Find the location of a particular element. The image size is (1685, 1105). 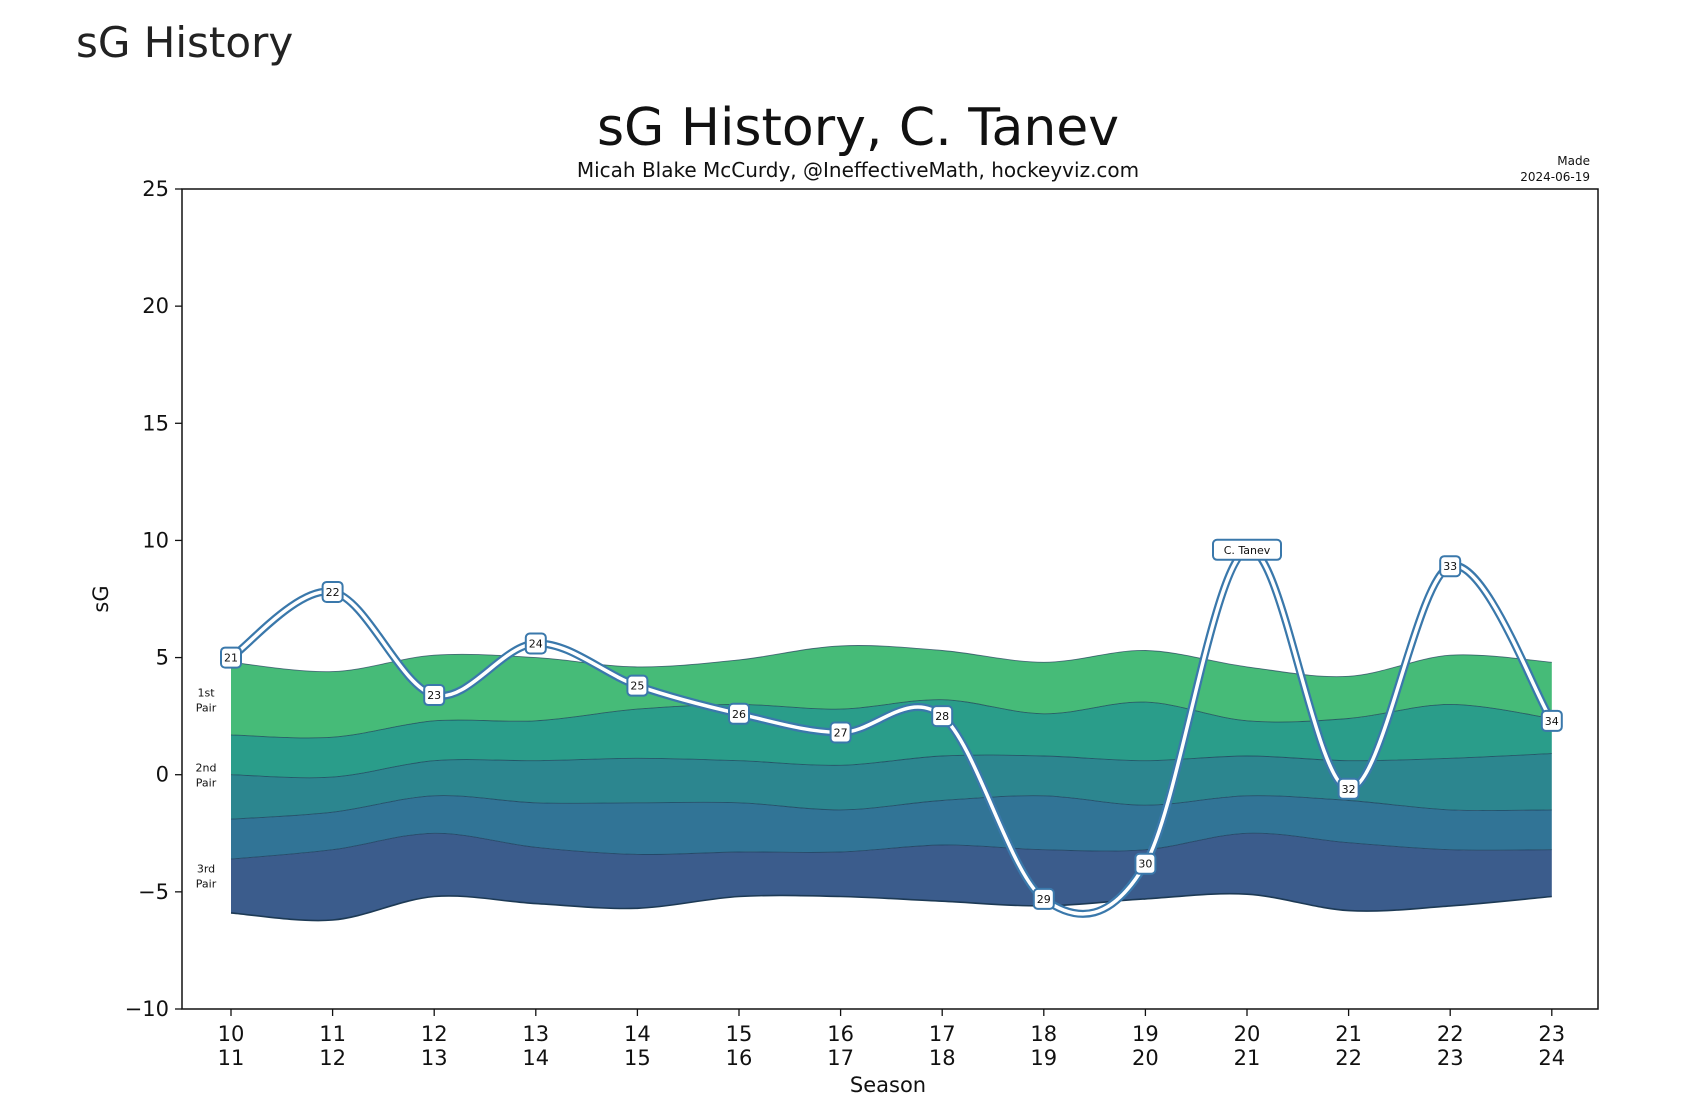

x-tick-label-bottom: 13 is located at coordinates (434, 1058).